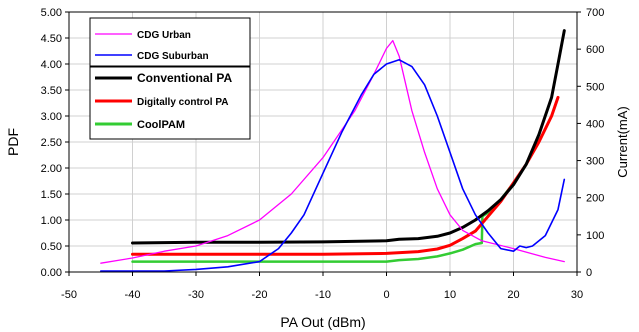 The image size is (639, 332). Describe the element at coordinates (595, 87) in the screenshot. I see `y2-tick-label: 500` at that location.